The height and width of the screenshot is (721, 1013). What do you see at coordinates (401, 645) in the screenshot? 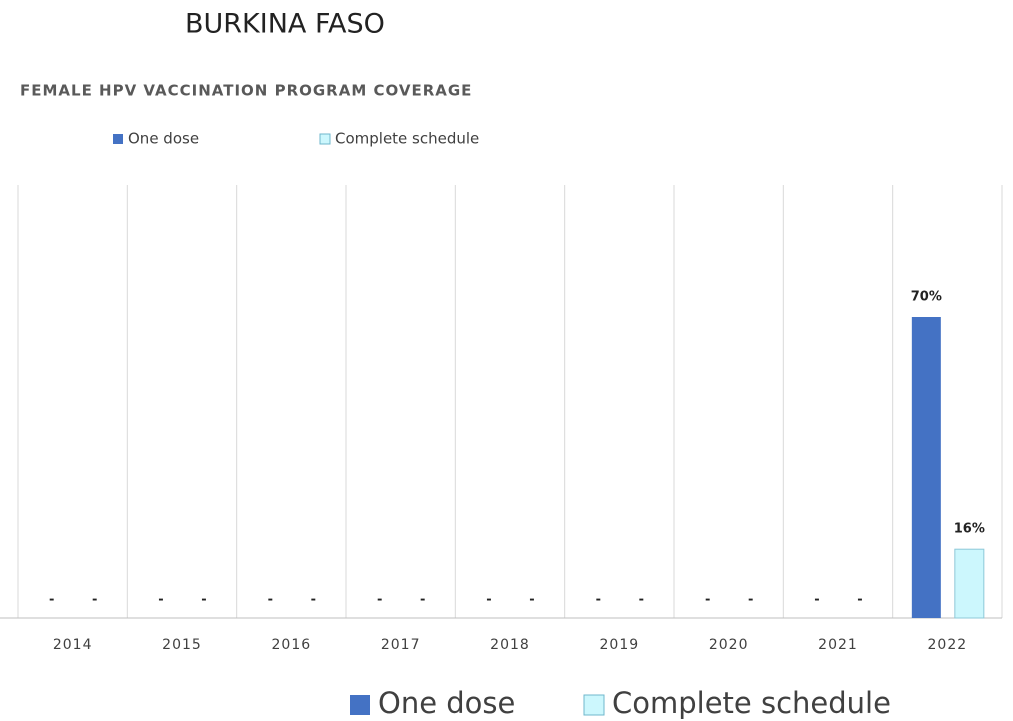
I see `x-tick-label: 2017` at bounding box center [401, 645].